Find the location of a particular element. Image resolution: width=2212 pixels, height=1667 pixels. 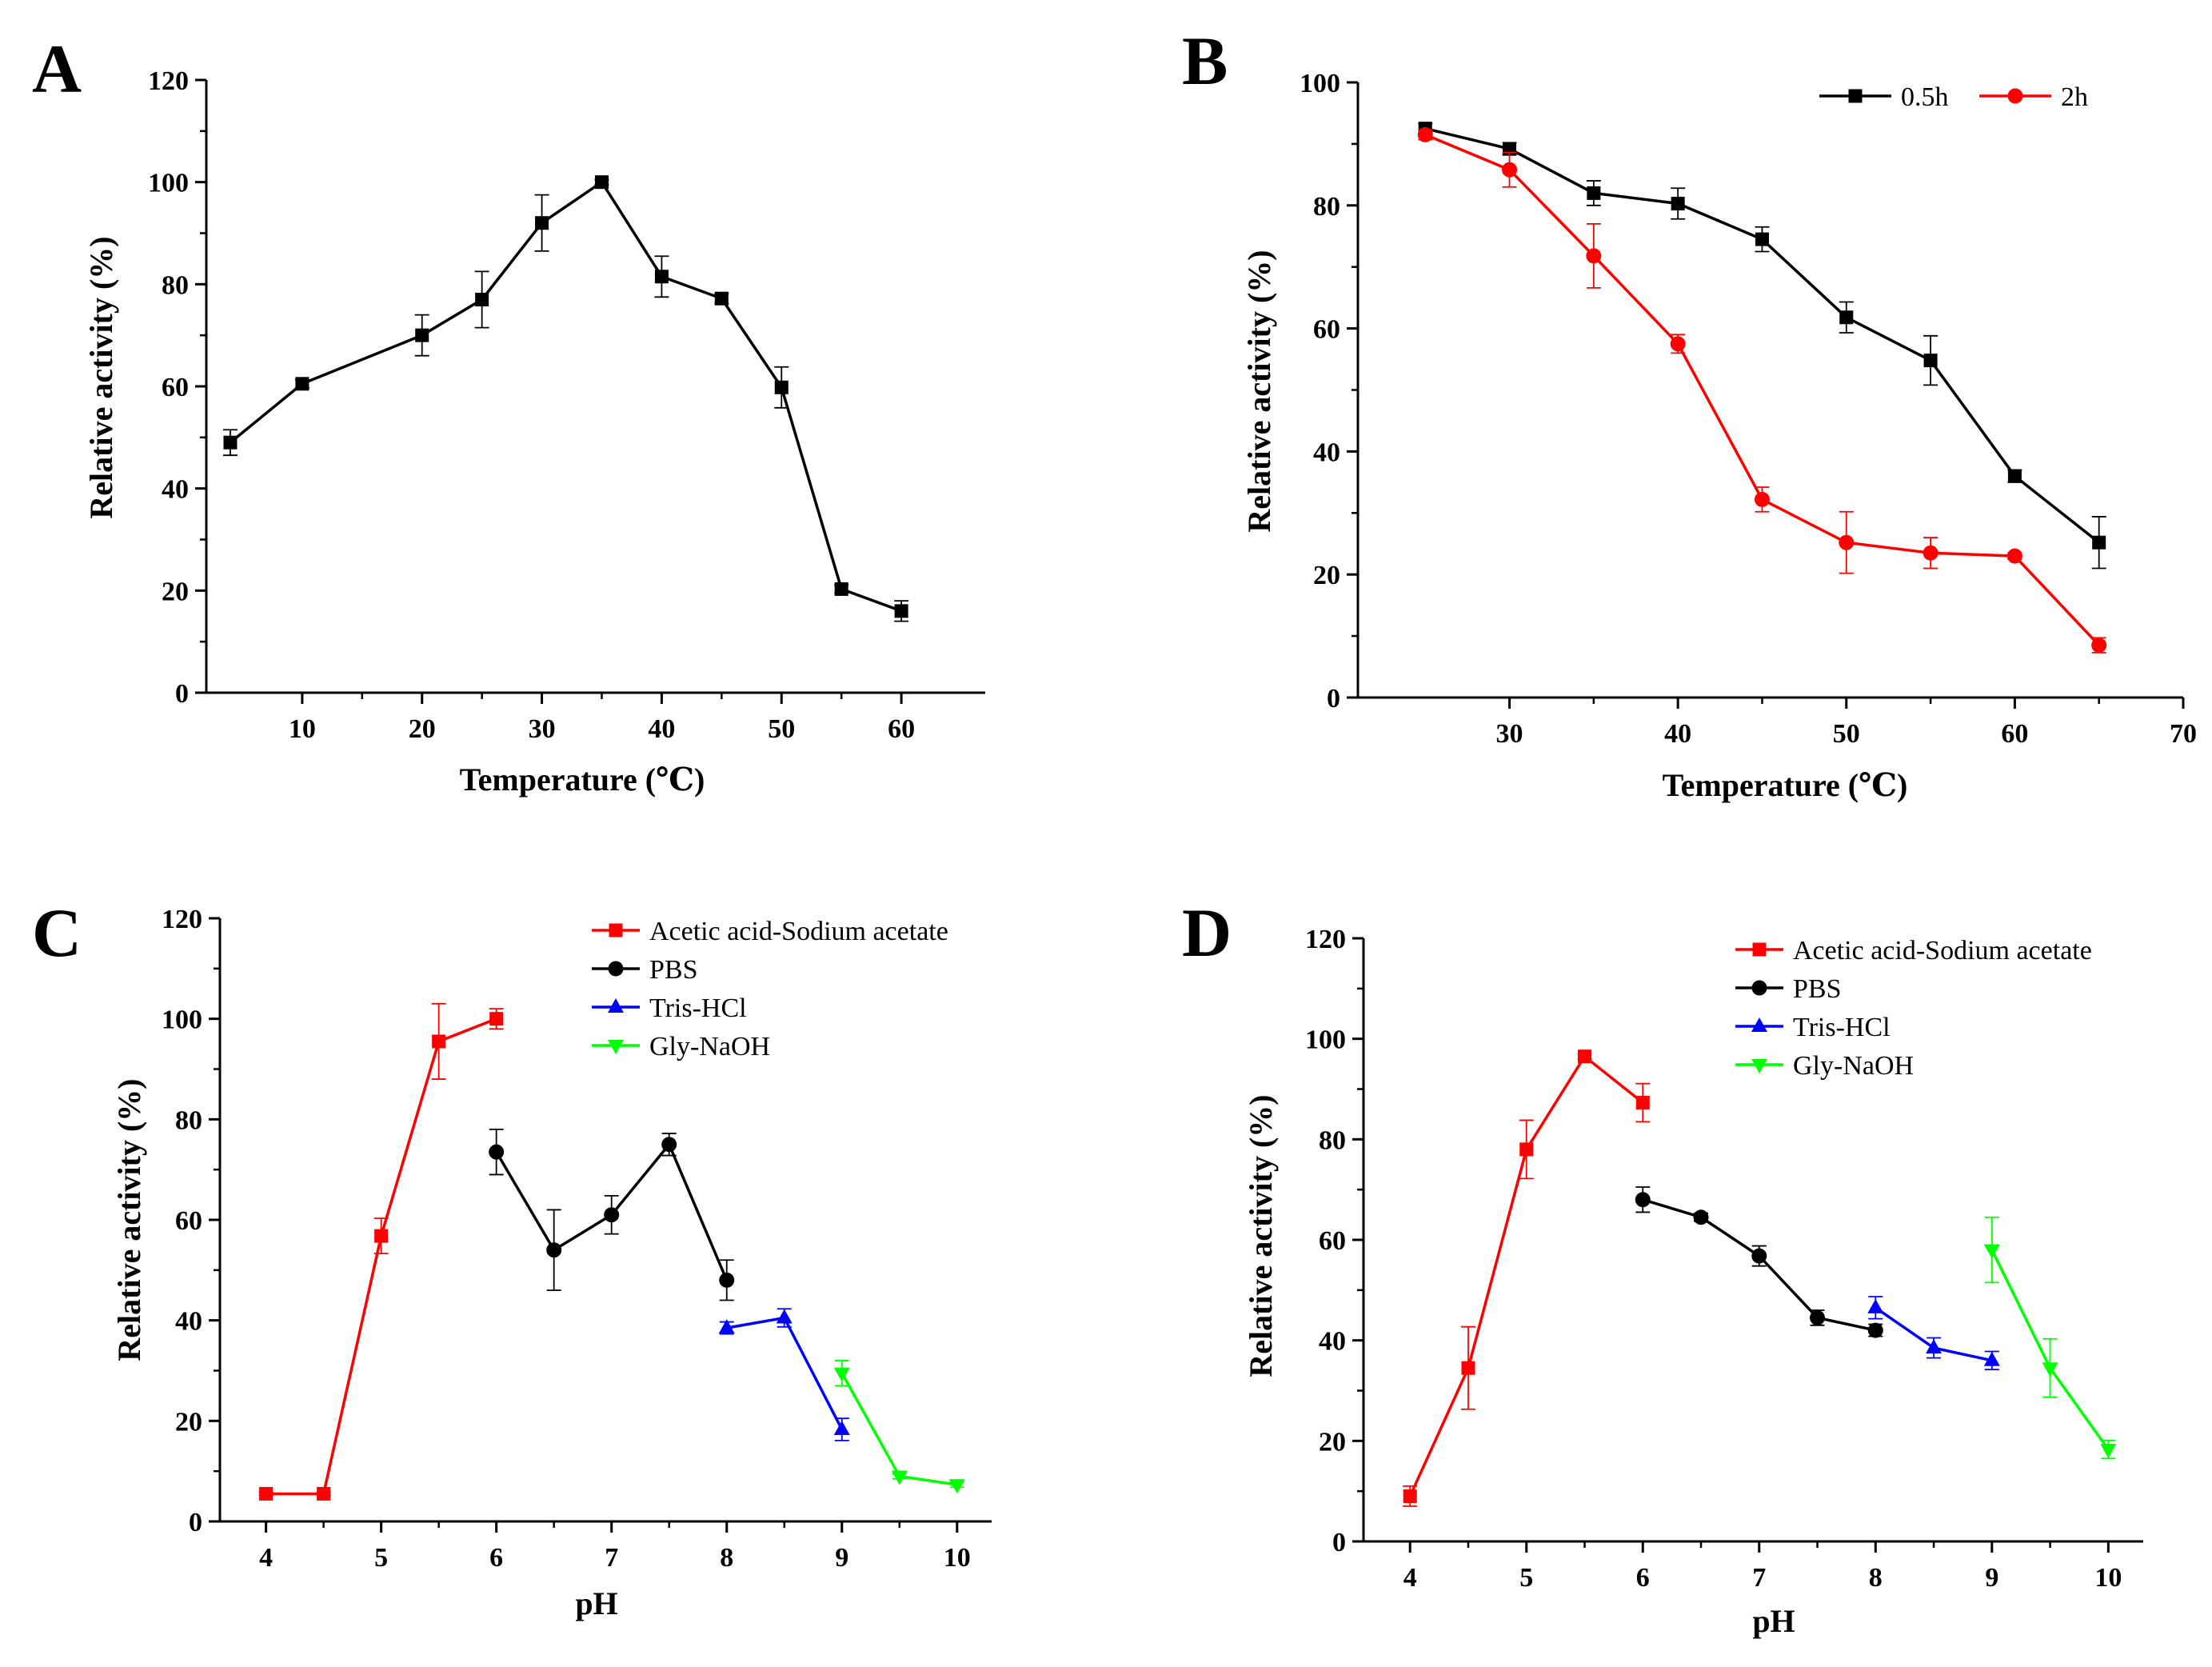

panel-d-y-axis-title: Relative activity (%) is located at coordinates (1261, 1236).